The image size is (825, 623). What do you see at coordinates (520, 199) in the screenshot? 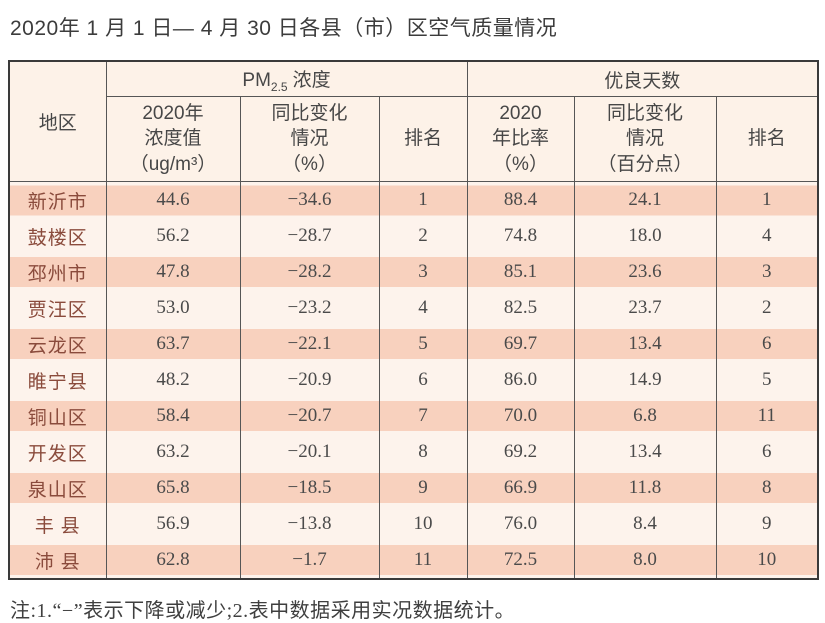
I see `good-rate-cell: 88.4` at bounding box center [520, 199].